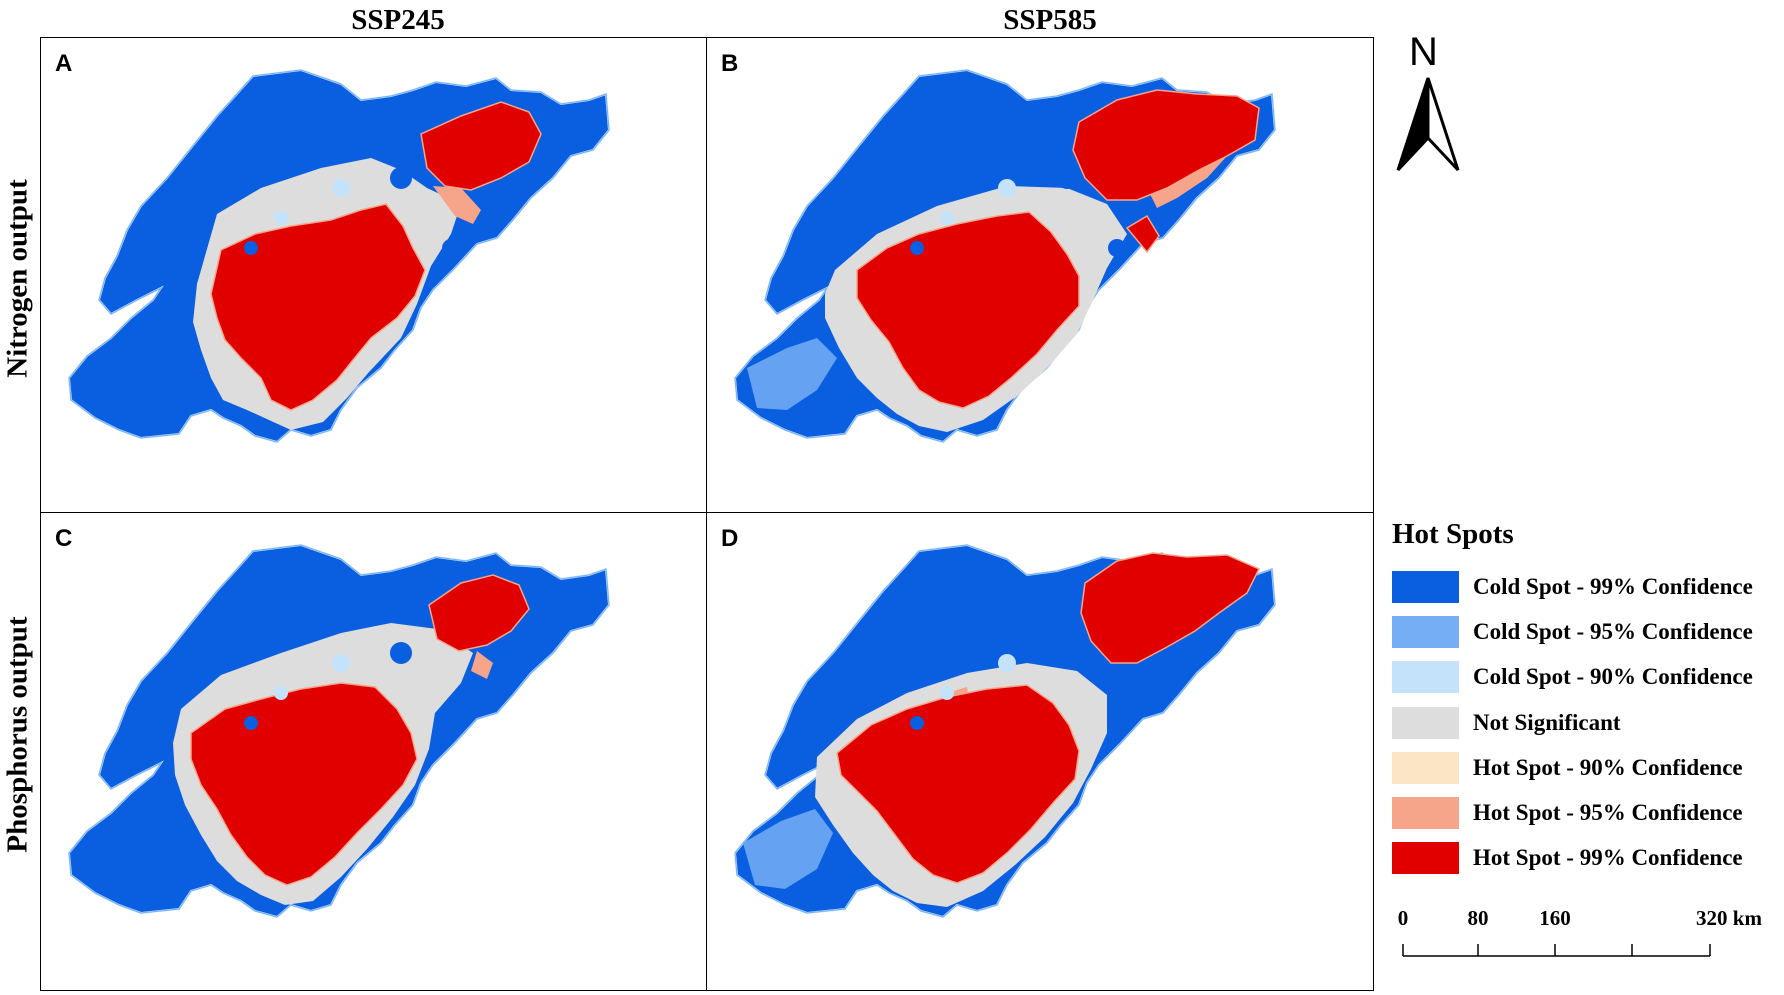  I want to click on scale-label-80: 80, so click(1478, 918).